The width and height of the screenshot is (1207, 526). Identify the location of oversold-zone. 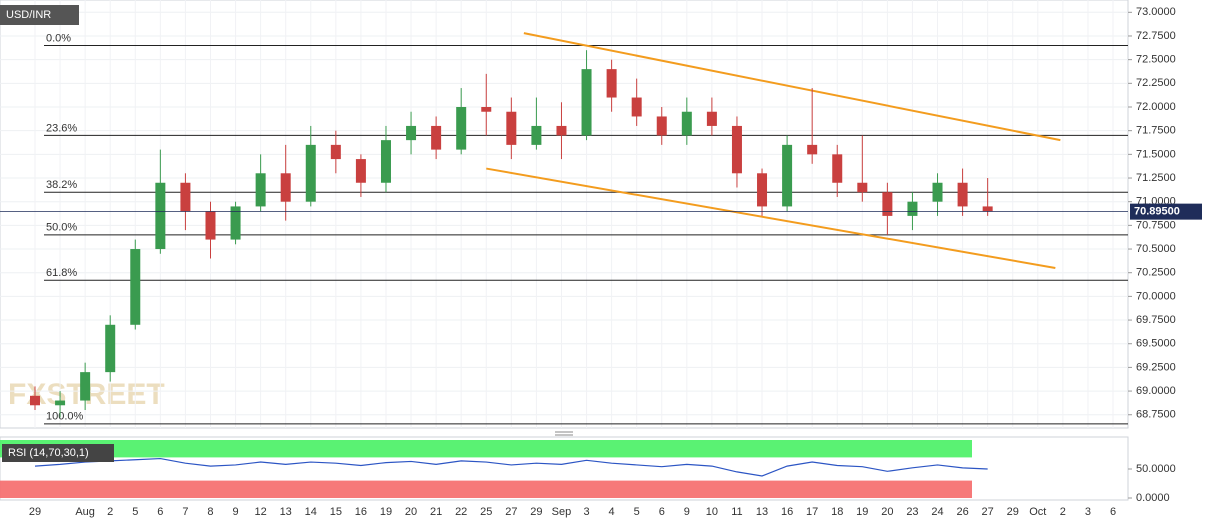
(486, 489).